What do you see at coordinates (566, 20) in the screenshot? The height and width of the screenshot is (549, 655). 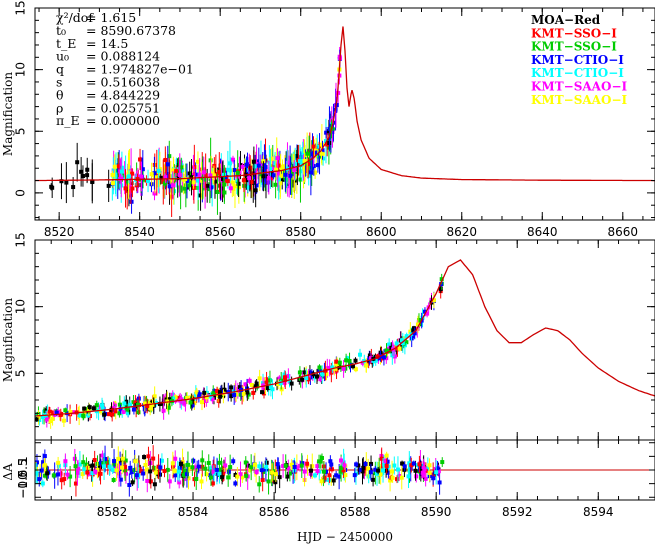 I see `legend-entry: MOA−Red` at bounding box center [566, 20].